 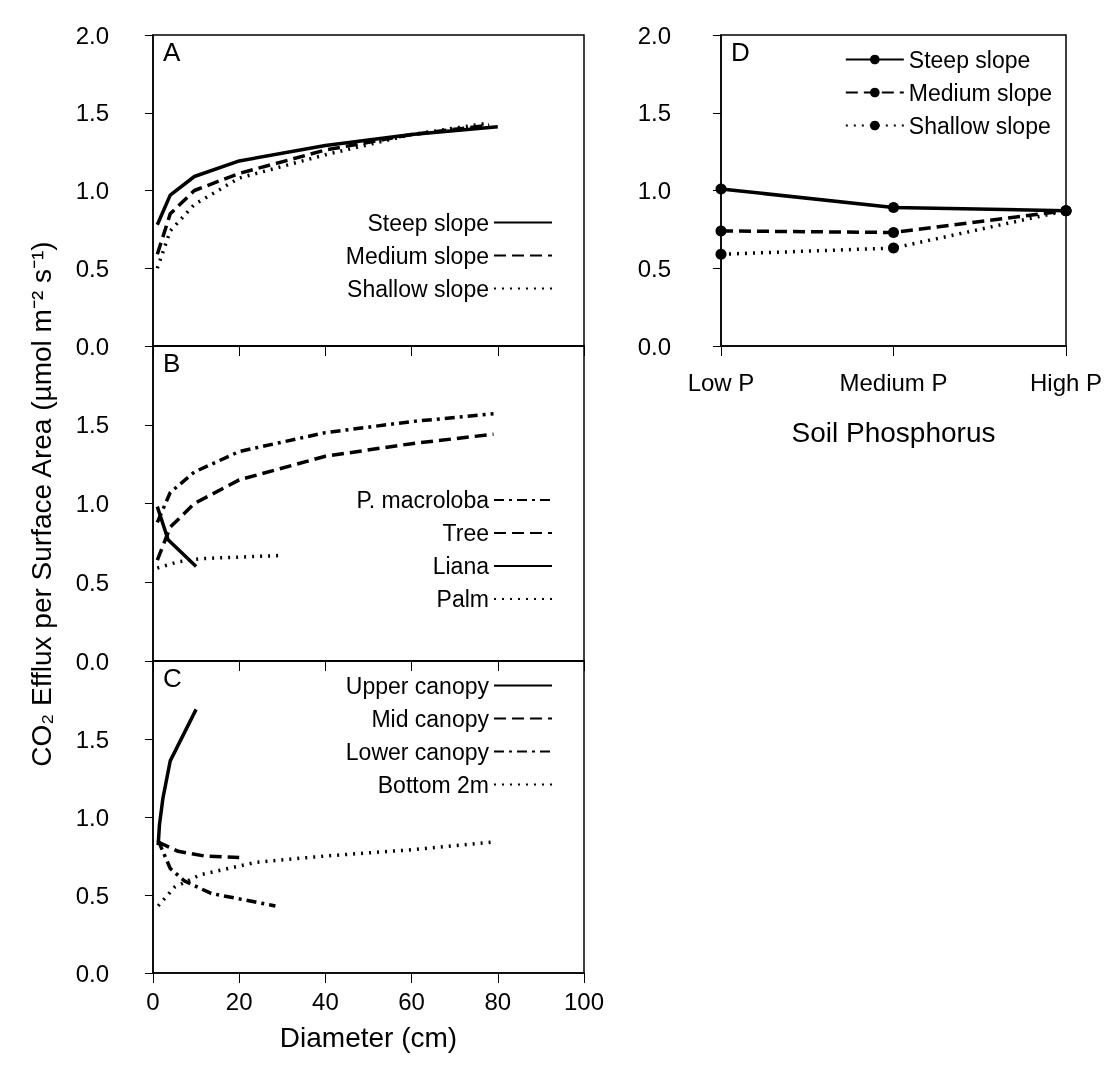 What do you see at coordinates (740, 52) in the screenshot?
I see `annotation: D` at bounding box center [740, 52].